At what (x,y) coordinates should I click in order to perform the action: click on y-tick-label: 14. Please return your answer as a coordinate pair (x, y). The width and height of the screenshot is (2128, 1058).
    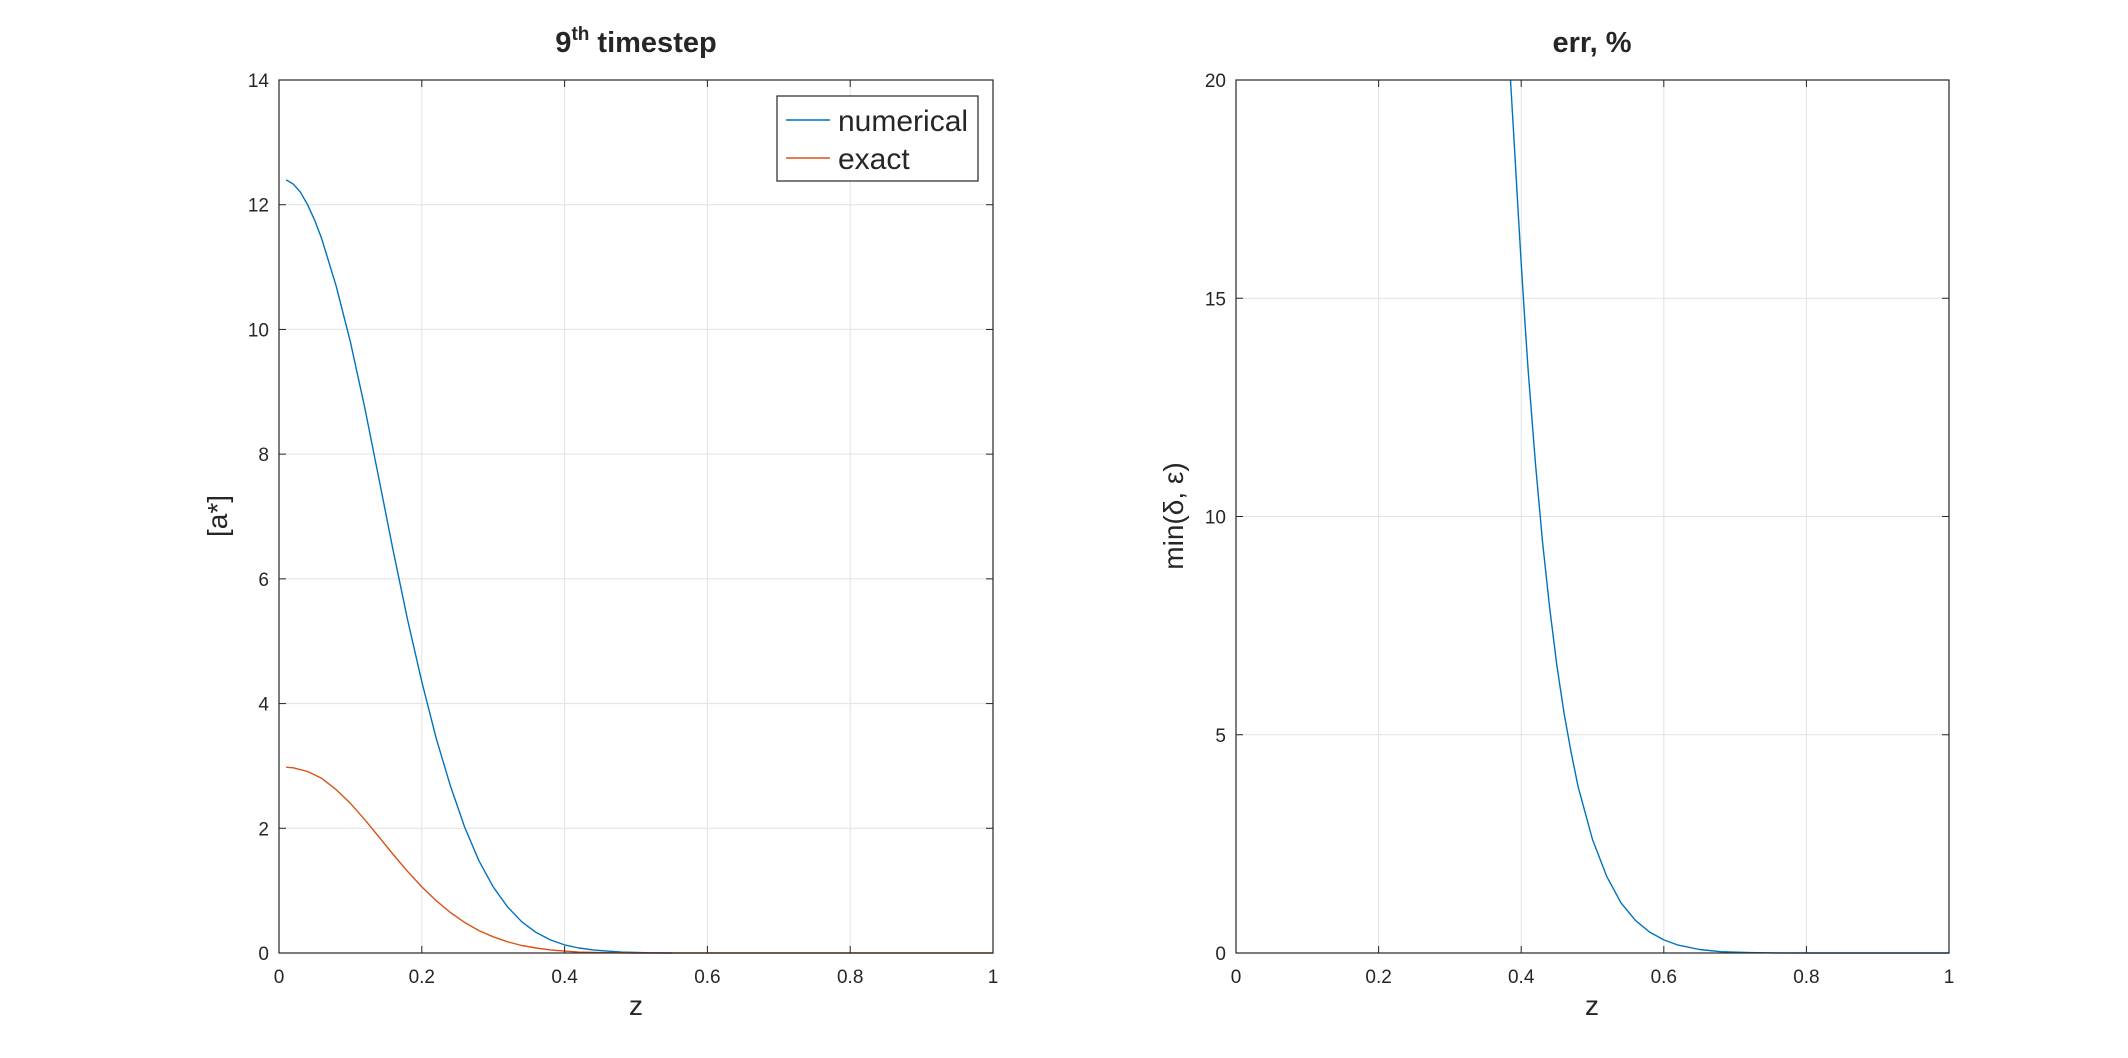
    Looking at the image, I should click on (259, 81).